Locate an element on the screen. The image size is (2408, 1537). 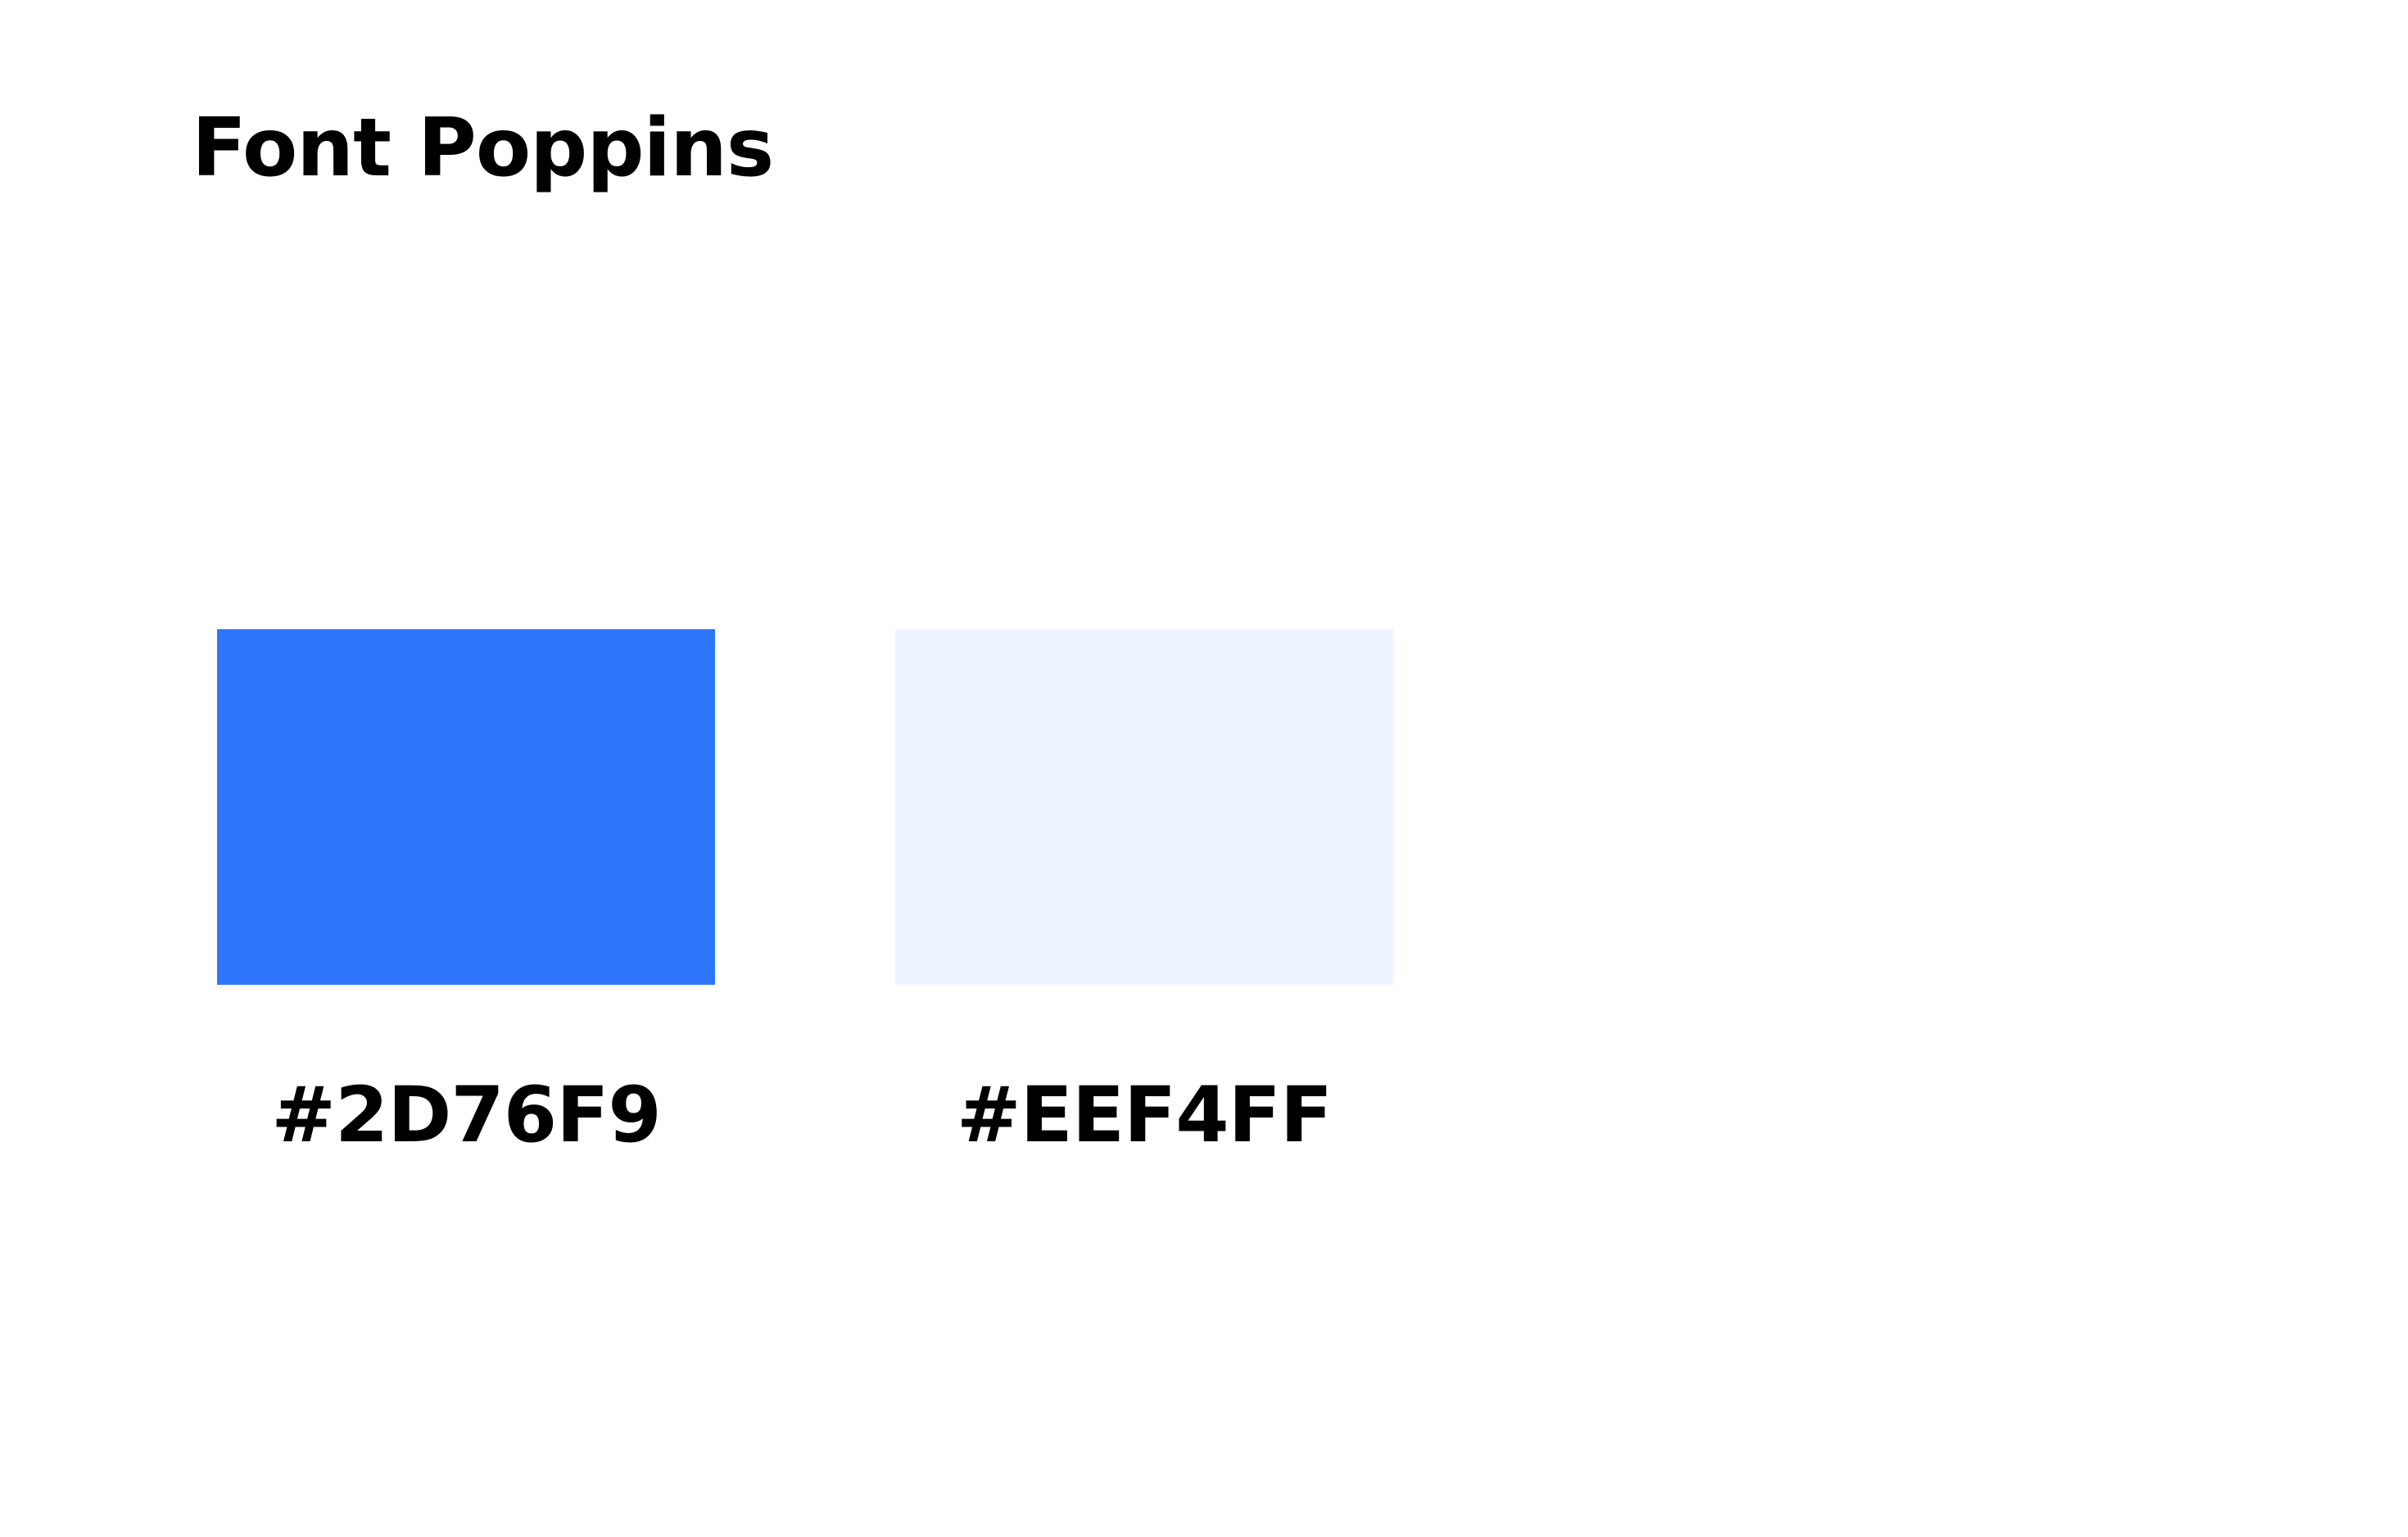
page-title: Font Poppins is located at coordinates (483, 148).